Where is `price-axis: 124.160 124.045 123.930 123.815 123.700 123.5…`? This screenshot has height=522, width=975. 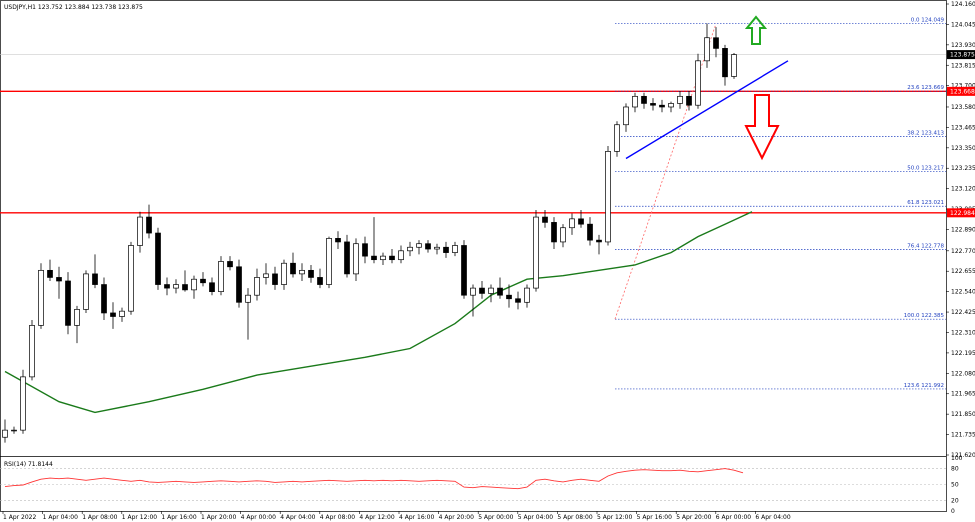
price-axis: 124.160 124.045 123.930 123.815 123.700 123.5… is located at coordinates (960, 230).